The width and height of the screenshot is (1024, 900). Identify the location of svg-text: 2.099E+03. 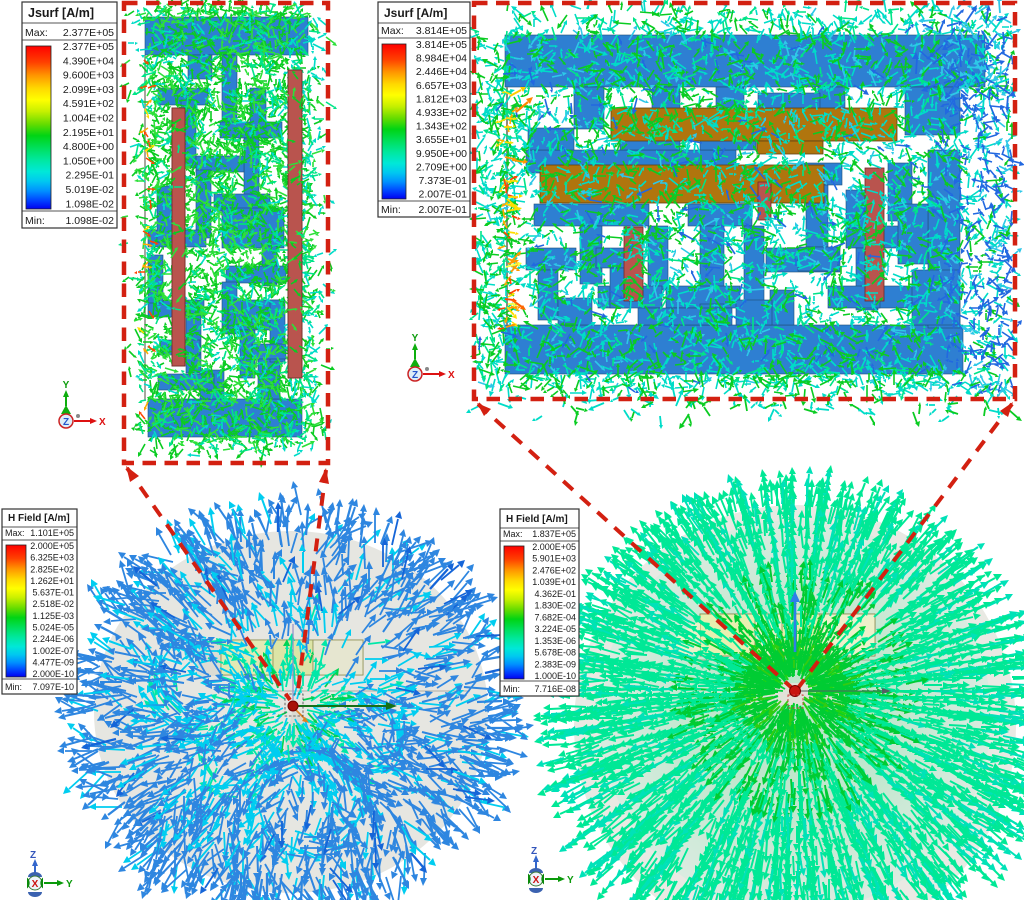
(88, 90).